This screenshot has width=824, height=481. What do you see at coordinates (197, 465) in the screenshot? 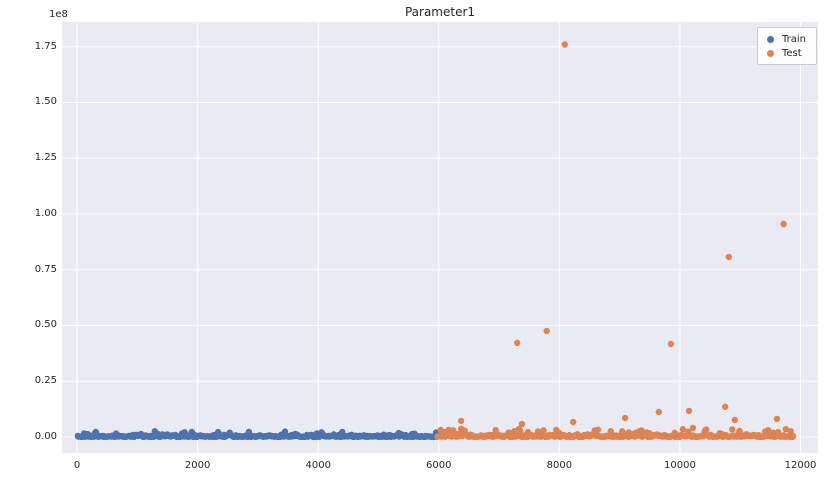
I see `x-tick-label: 2000` at bounding box center [197, 465].